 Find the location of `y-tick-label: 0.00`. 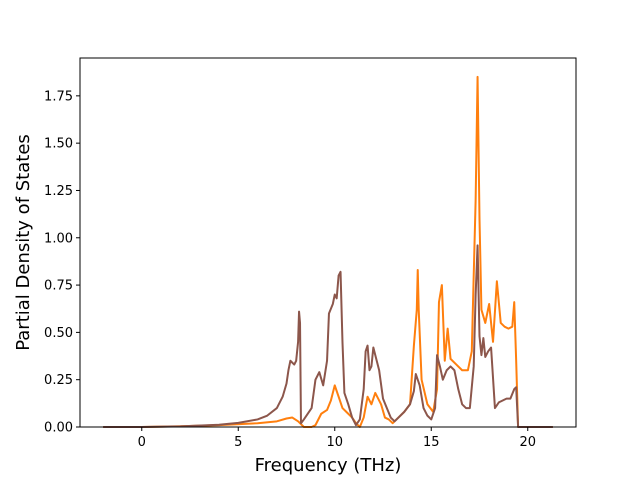

y-tick-label: 0.00 is located at coordinates (58, 428).